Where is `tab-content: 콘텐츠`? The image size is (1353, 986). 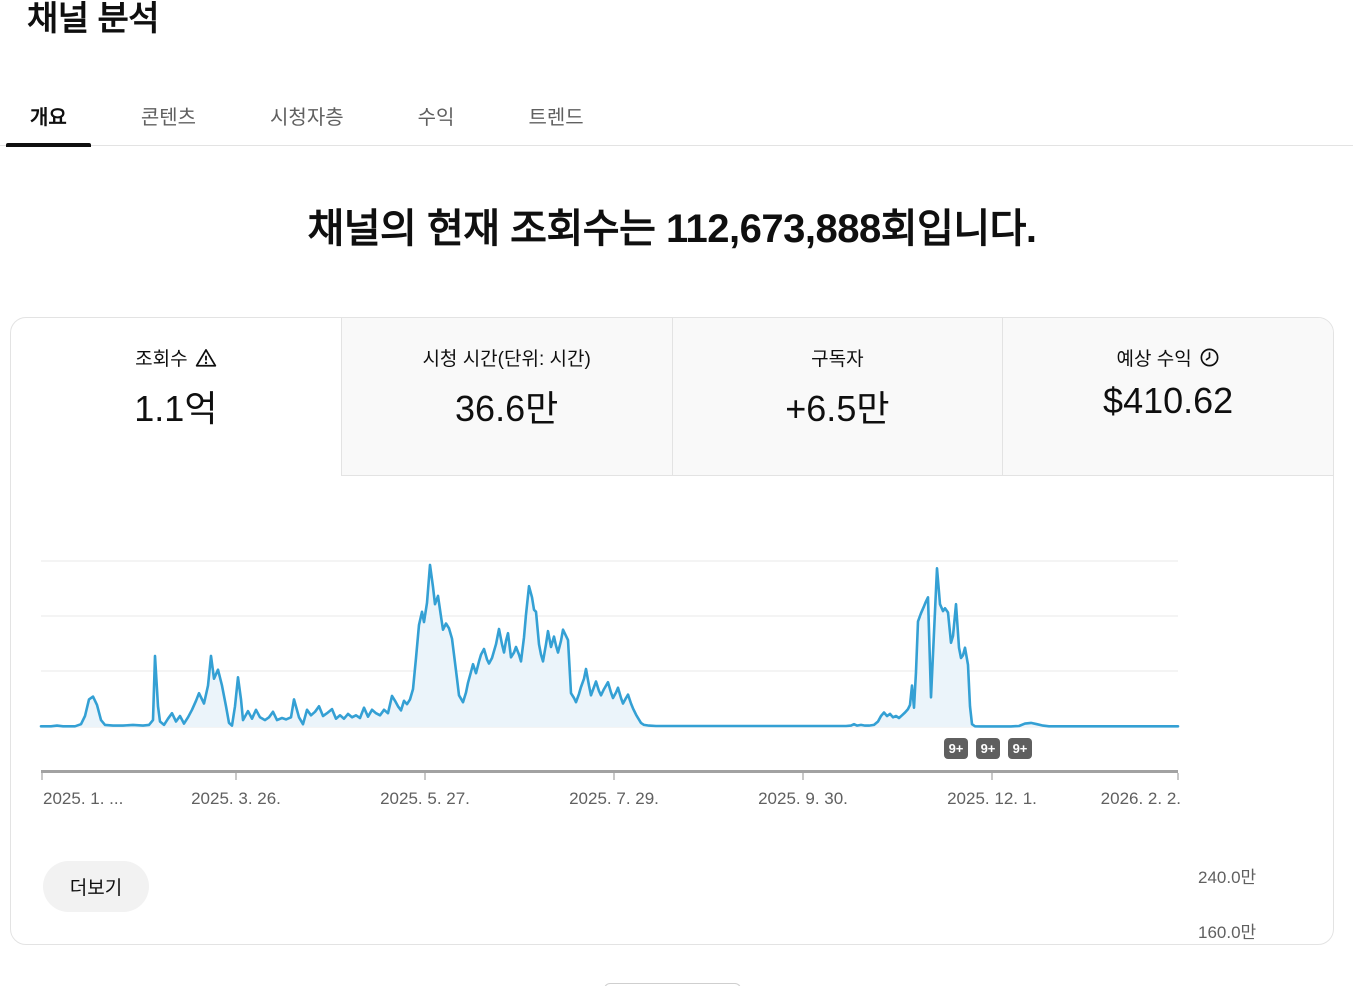
tab-content: 콘텐츠 is located at coordinates (168, 115).